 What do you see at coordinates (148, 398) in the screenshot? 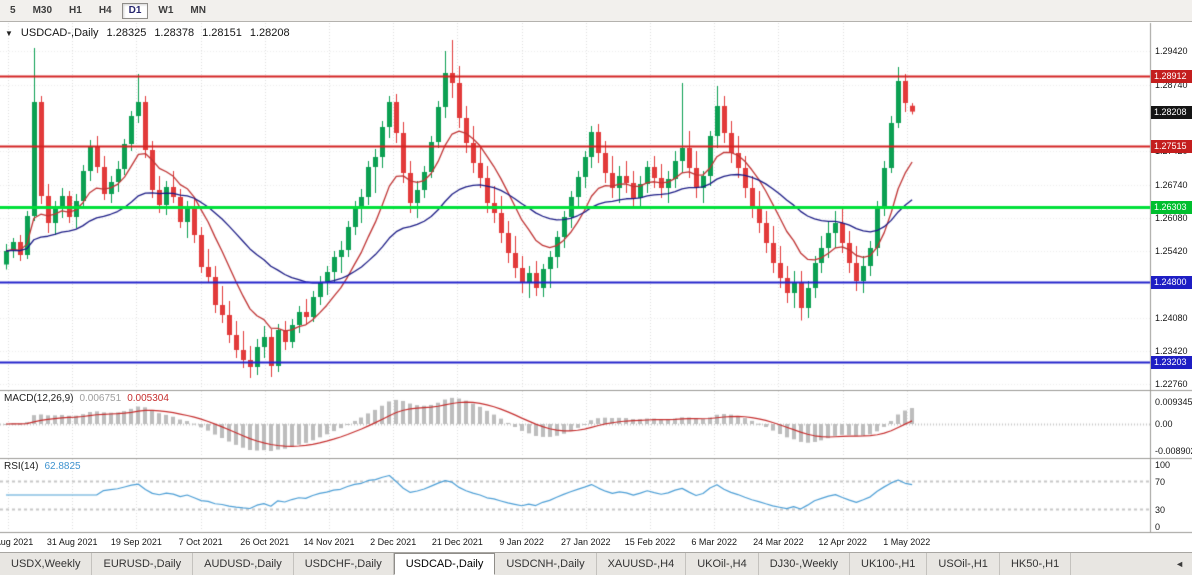
I see `macd-signal-value: 0.005304` at bounding box center [148, 398].